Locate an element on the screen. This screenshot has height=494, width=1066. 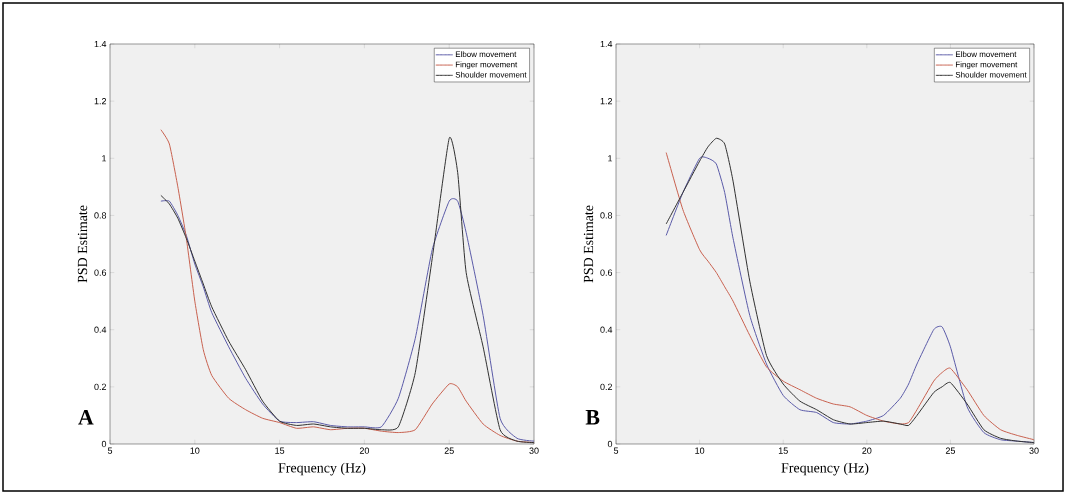
text: B is located at coordinates (592, 417).